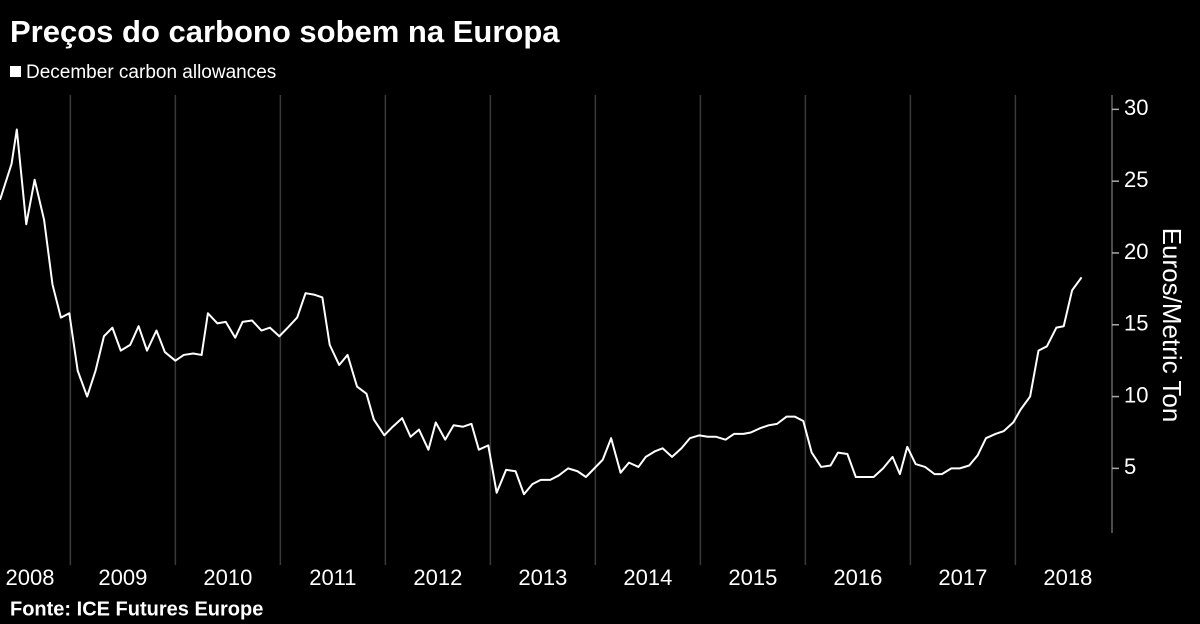 Image resolution: width=1200 pixels, height=624 pixels. I want to click on x-tick-label: 2009, so click(122, 577).